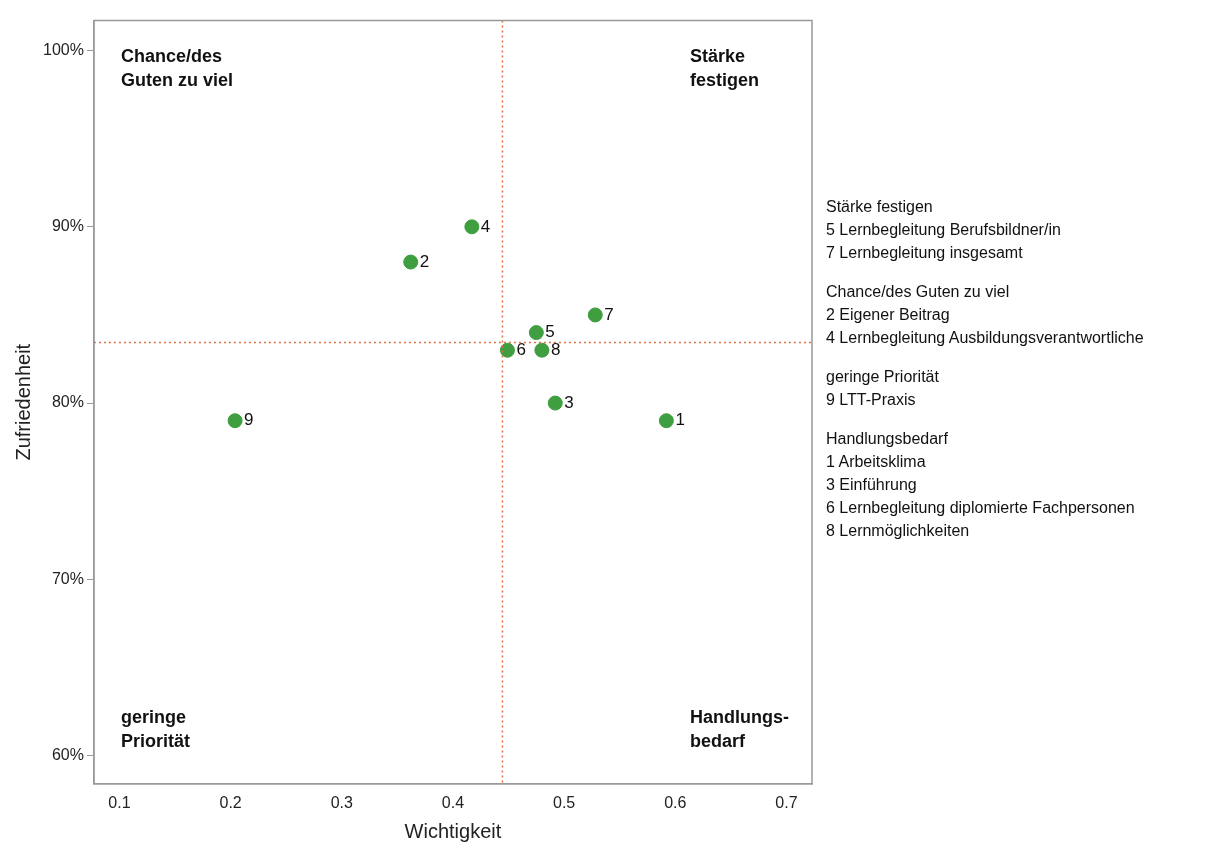 This screenshot has height=860, width=1229. I want to click on y-axis-title: Zufriedenheit, so click(22, 402).